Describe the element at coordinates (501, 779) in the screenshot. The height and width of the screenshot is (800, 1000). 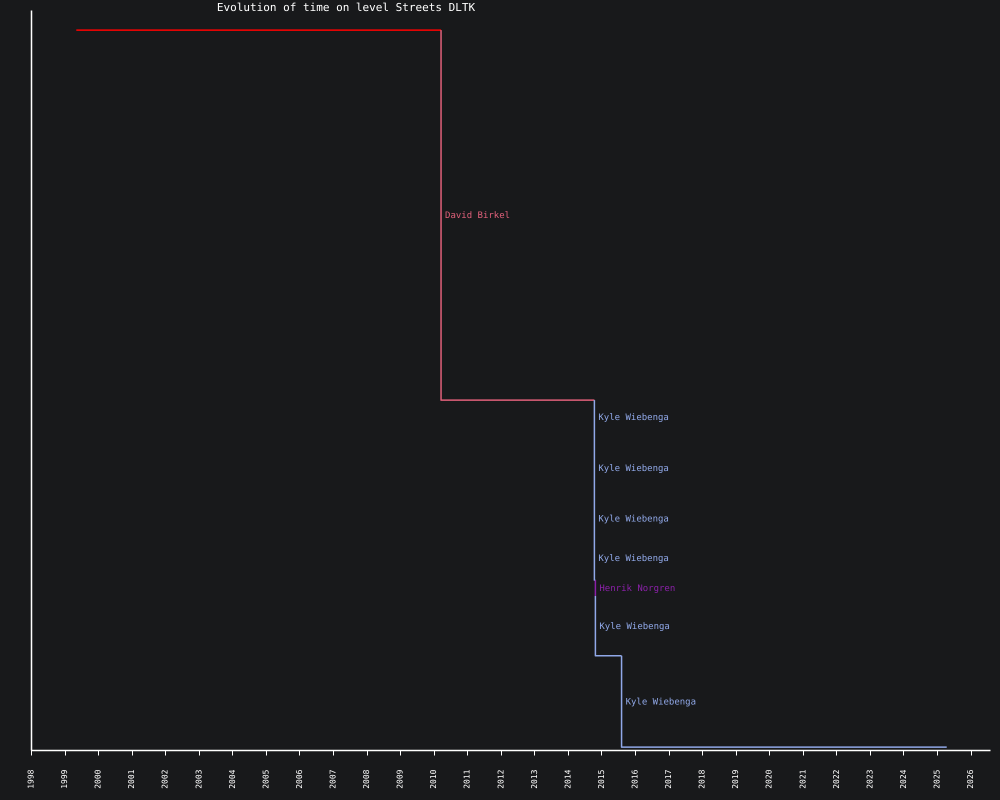
I see `x-tick-label: 2012` at that location.